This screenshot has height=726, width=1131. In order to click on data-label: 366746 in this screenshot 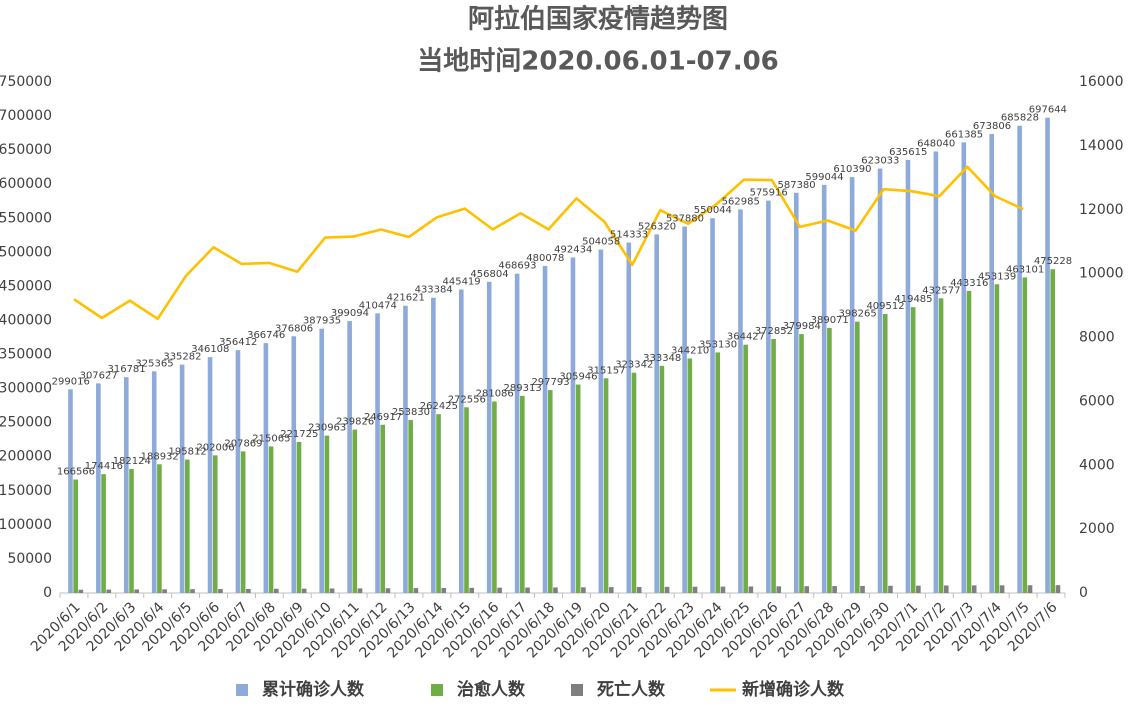, I will do `click(266, 335)`.